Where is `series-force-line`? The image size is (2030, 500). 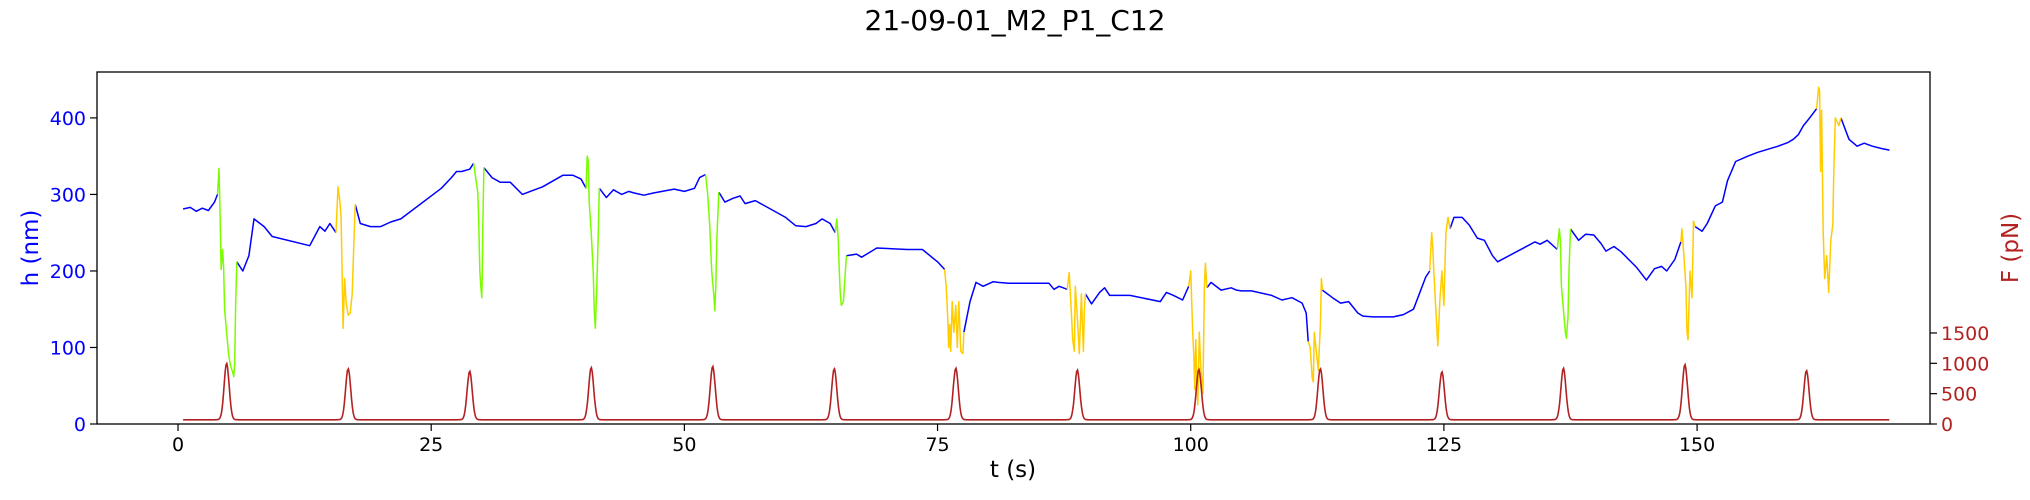
series-force-line is located at coordinates (1036, 391).